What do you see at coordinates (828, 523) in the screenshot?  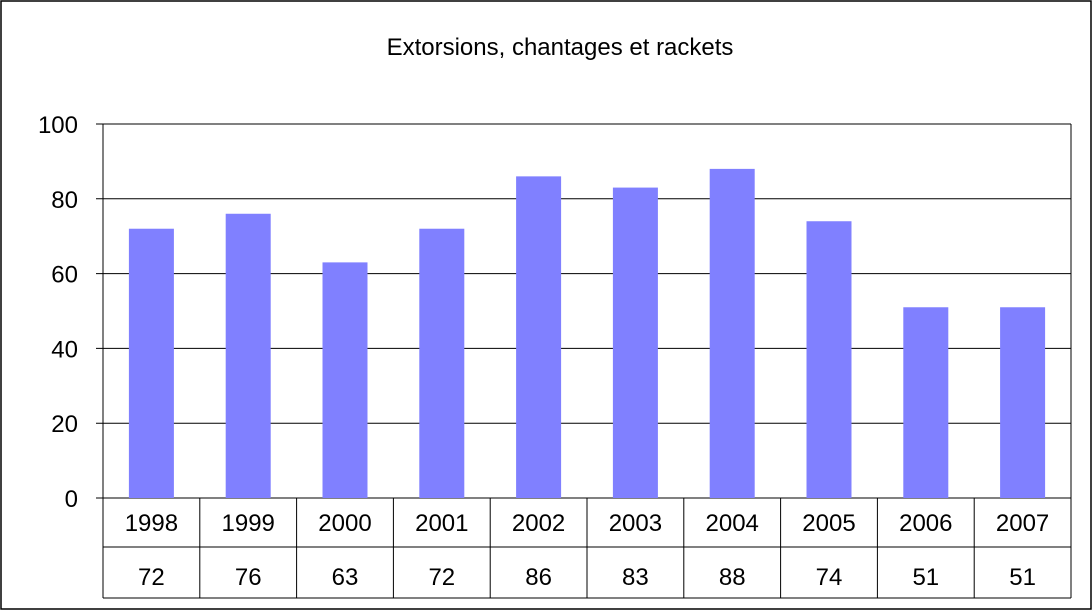 I see `x-tick-label: 2005` at bounding box center [828, 523].